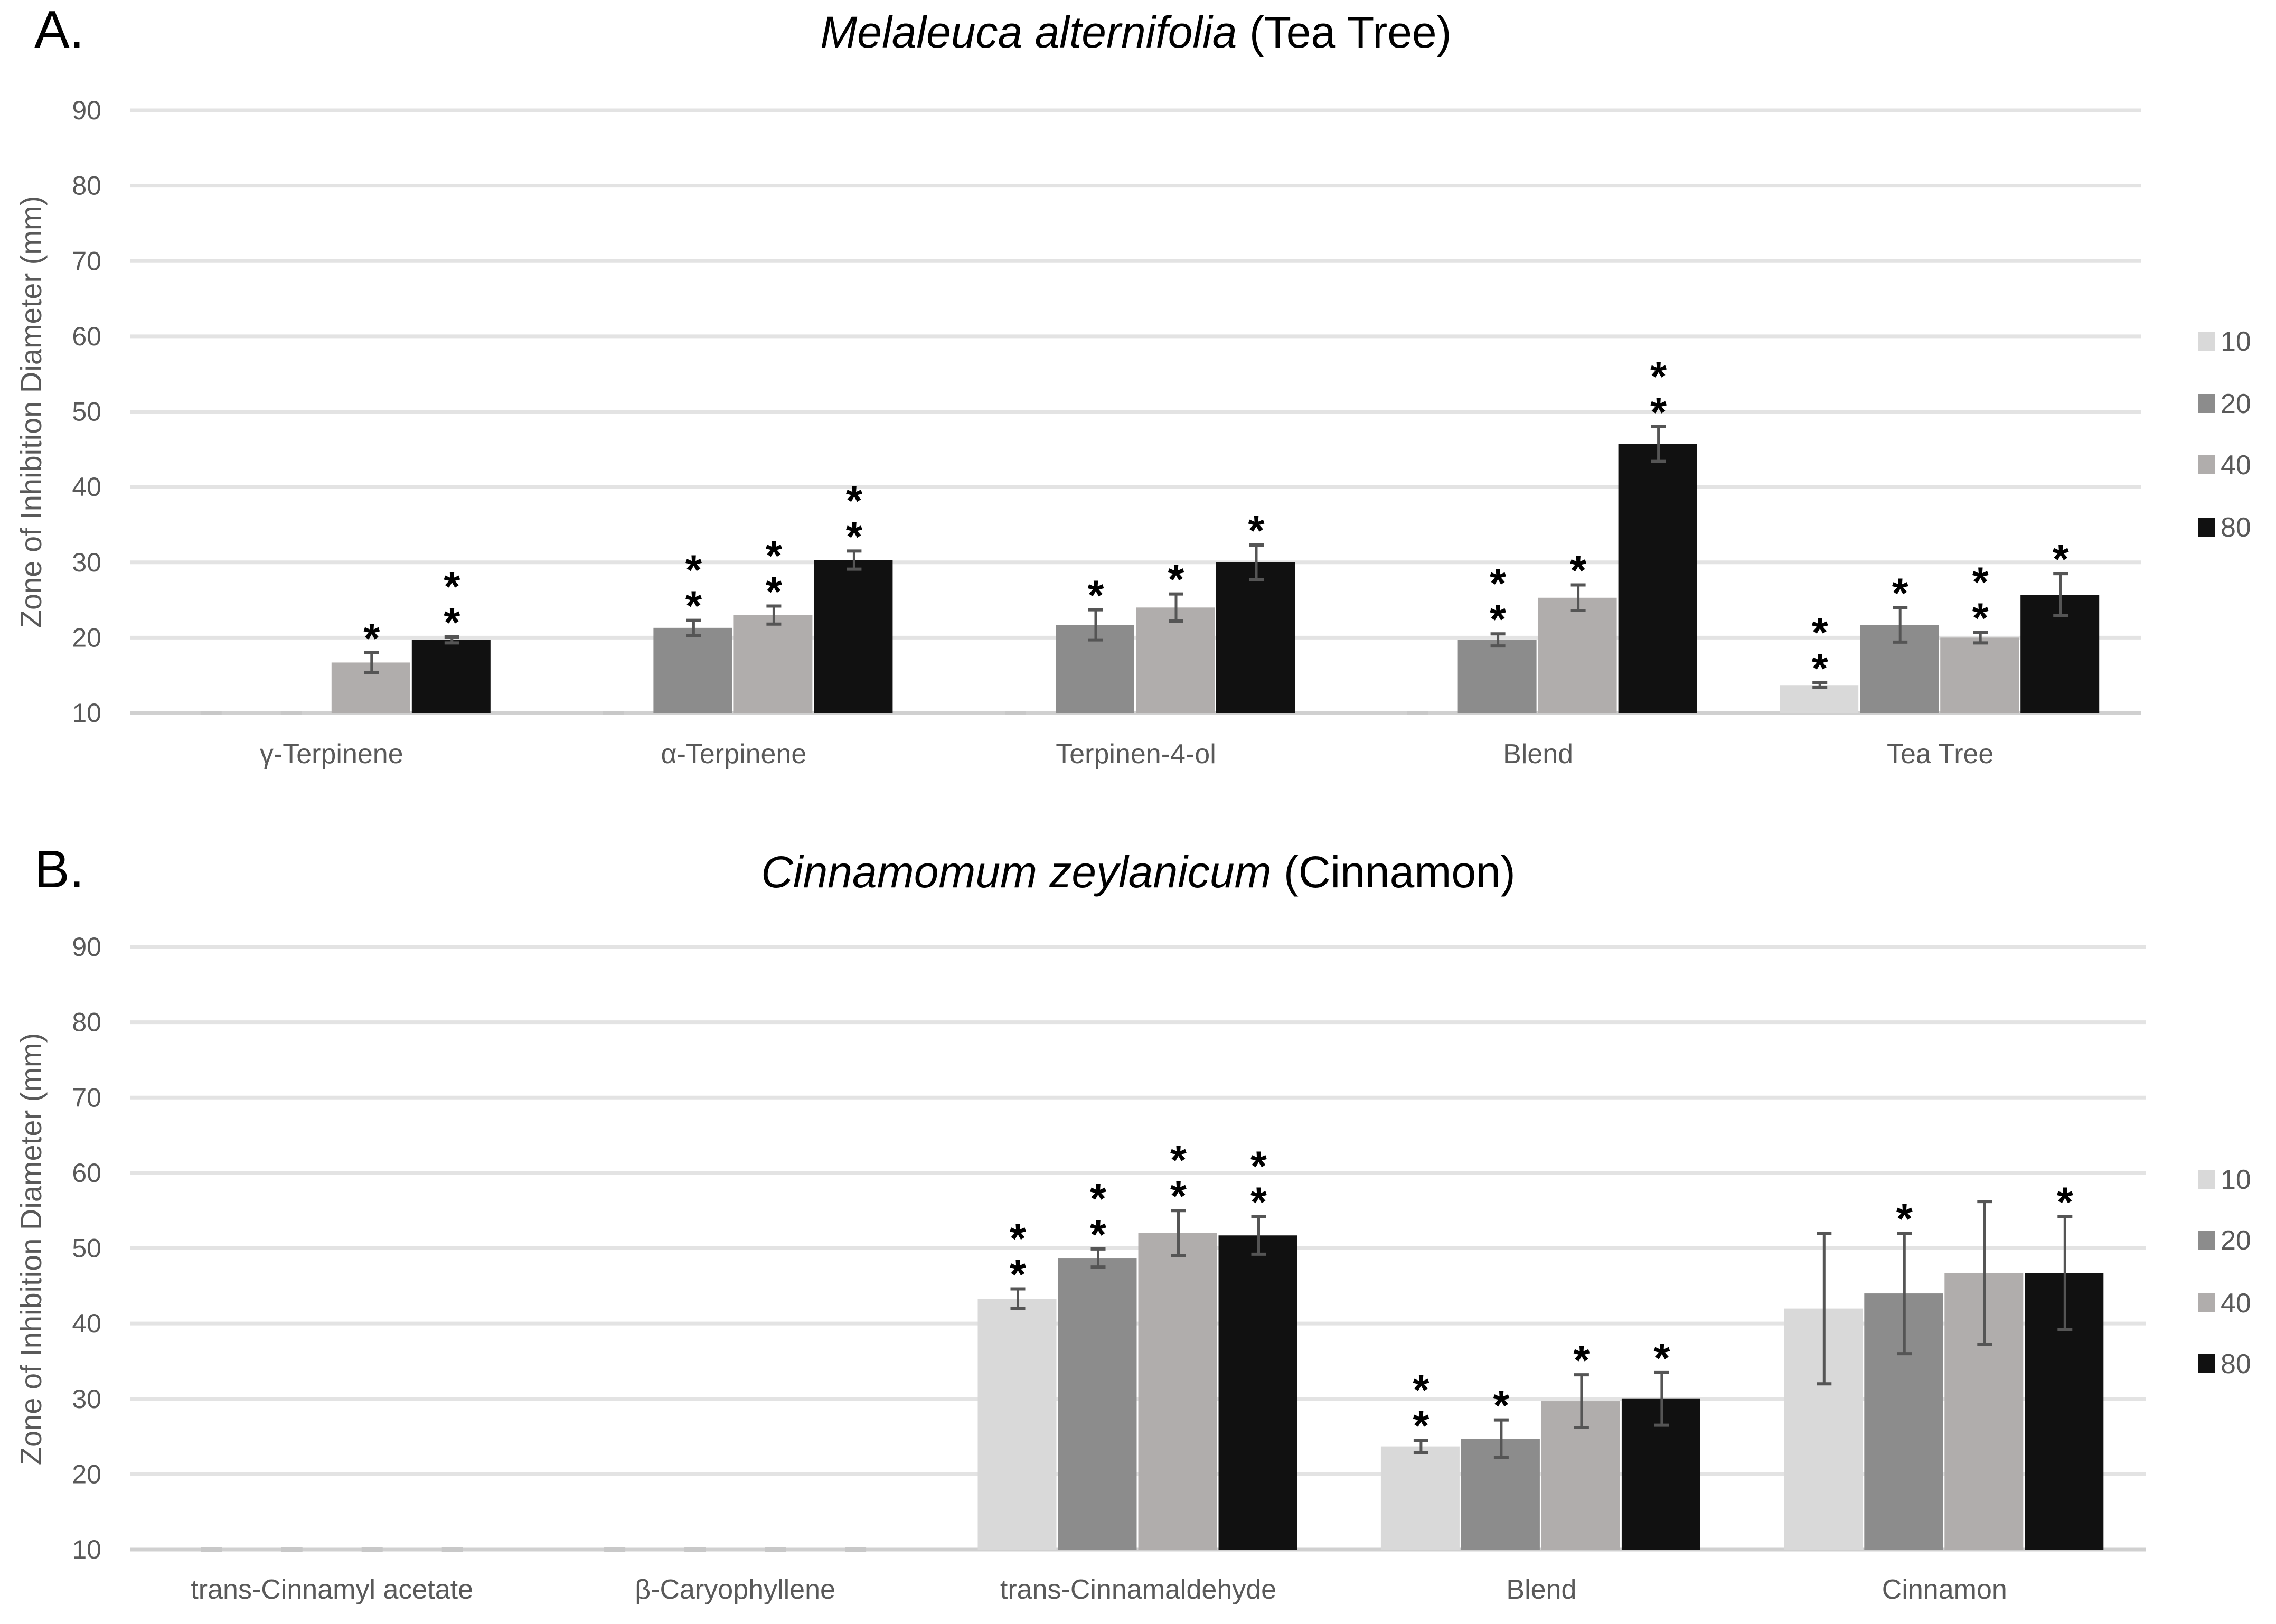 The height and width of the screenshot is (1624, 2276). Describe the element at coordinates (31, 1249) in the screenshot. I see `y-axis-title: Zone of Inhibition Diameter (mm)` at that location.